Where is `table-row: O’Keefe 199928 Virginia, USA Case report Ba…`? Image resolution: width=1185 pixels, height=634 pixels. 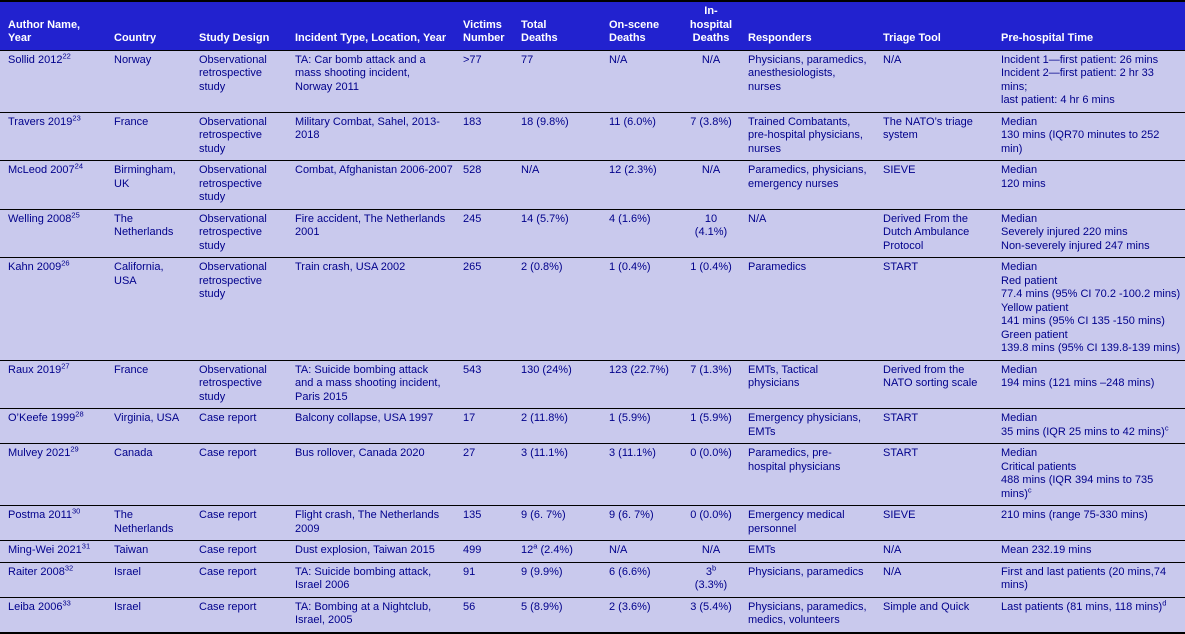
table-row: O’Keefe 199928 Virginia, USA Case report Ba… is located at coordinates (592, 426).